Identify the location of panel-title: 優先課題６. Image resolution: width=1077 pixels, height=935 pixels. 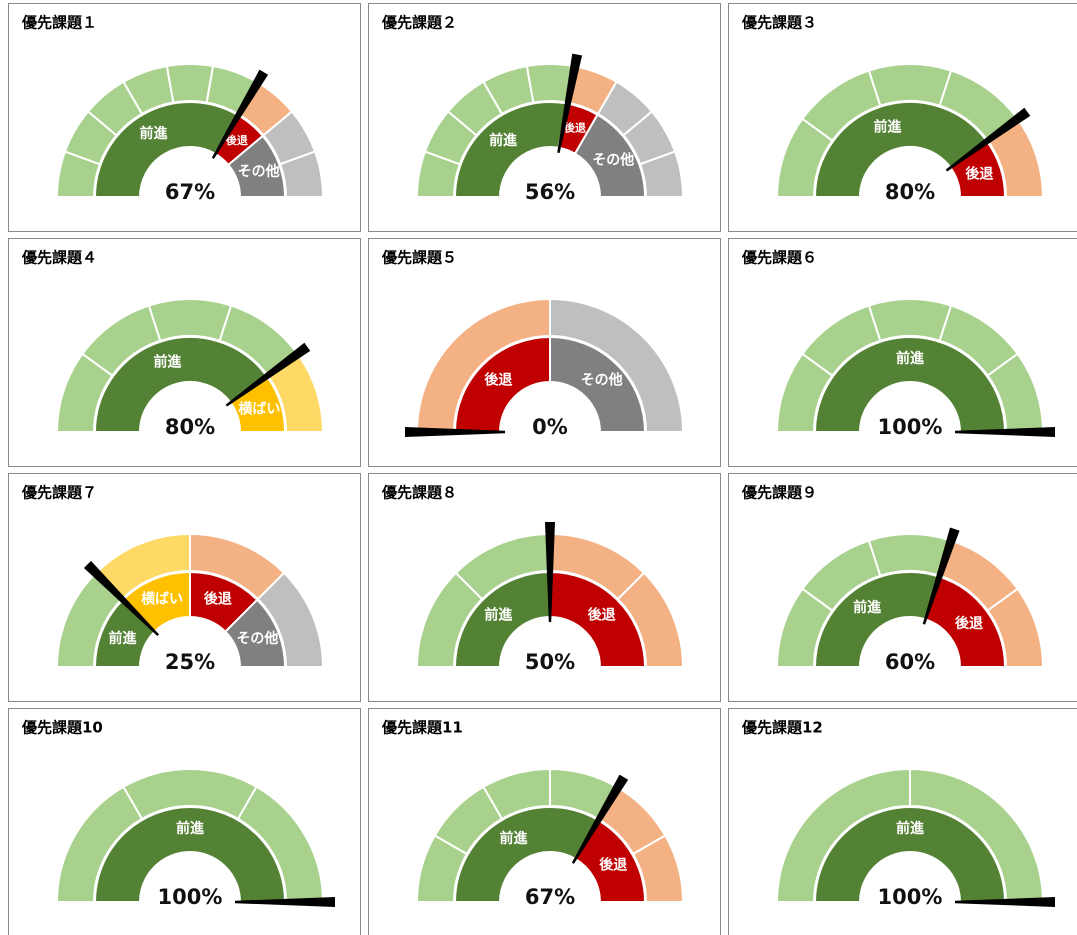
(779, 258).